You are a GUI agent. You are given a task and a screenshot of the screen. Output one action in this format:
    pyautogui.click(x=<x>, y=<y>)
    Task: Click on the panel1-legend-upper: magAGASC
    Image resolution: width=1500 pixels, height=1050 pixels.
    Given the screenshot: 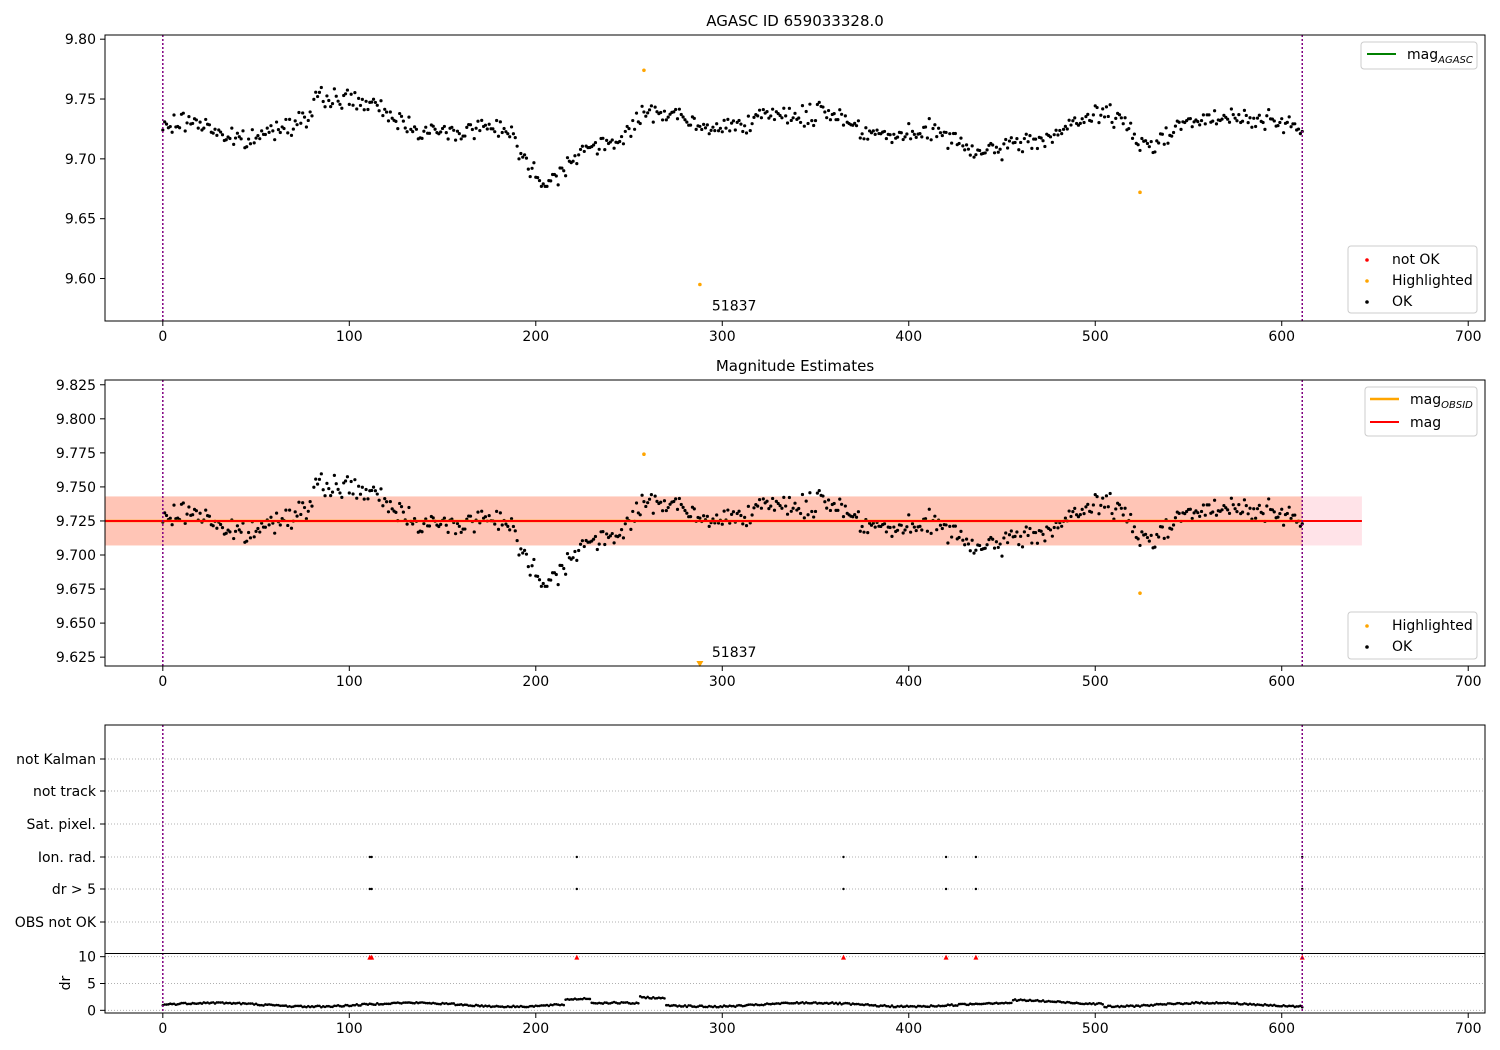 What is the action you would take?
    pyautogui.click(x=1419, y=55)
    